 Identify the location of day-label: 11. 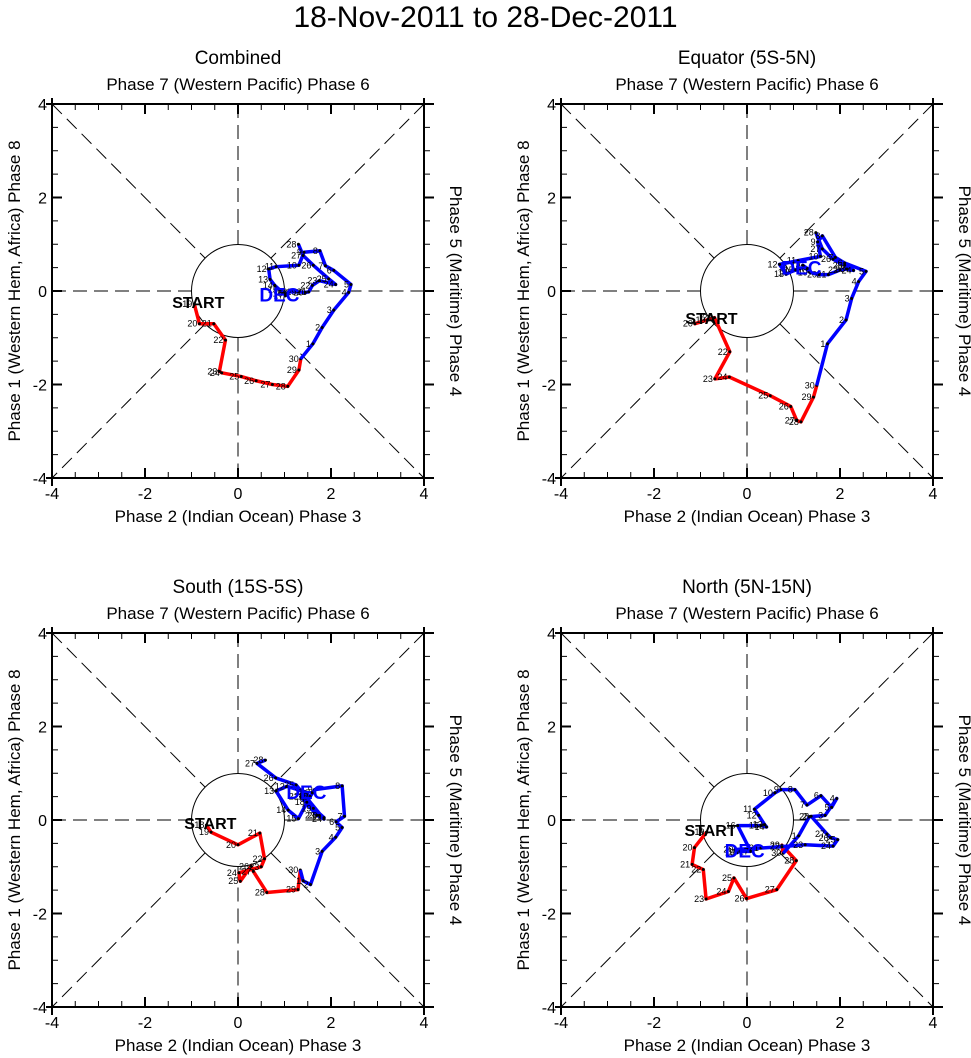
(791, 261).